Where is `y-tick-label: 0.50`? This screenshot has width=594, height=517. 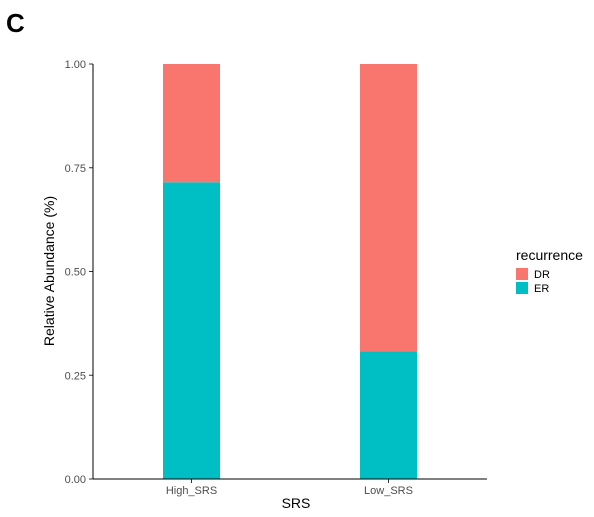 y-tick-label: 0.50 is located at coordinates (75, 273).